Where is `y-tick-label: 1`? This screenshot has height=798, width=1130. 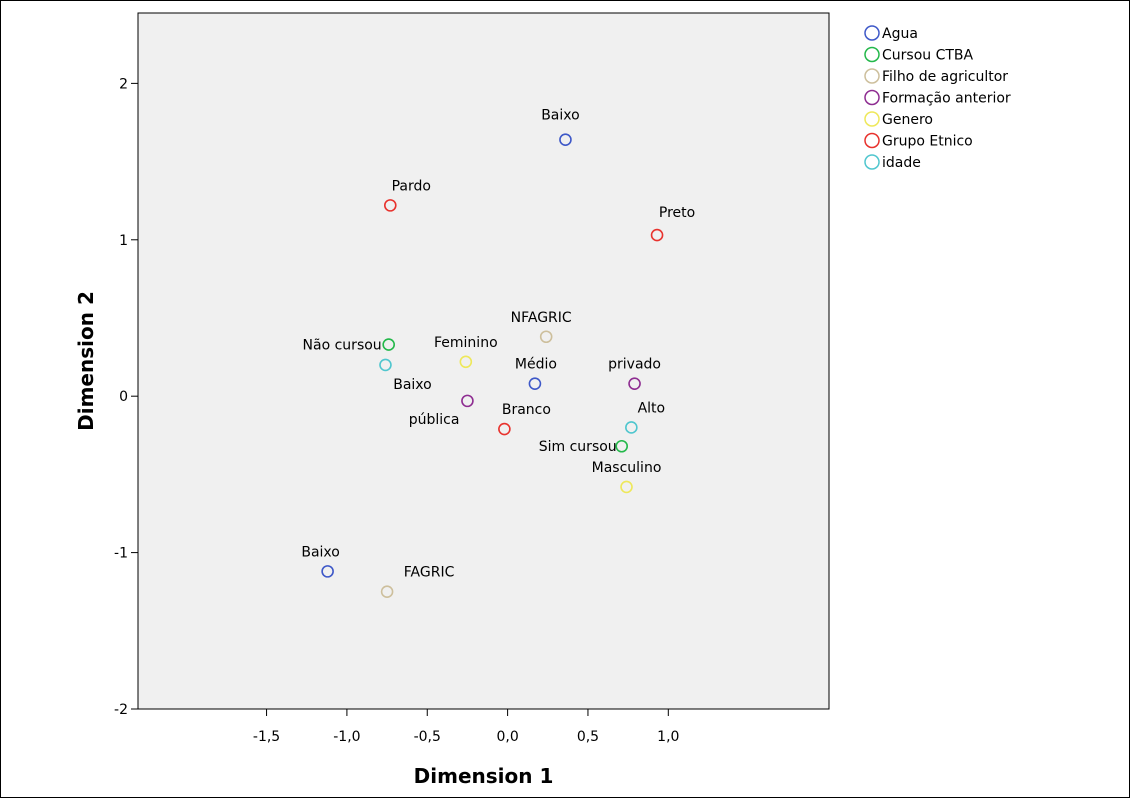
y-tick-label: 1 is located at coordinates (123, 241).